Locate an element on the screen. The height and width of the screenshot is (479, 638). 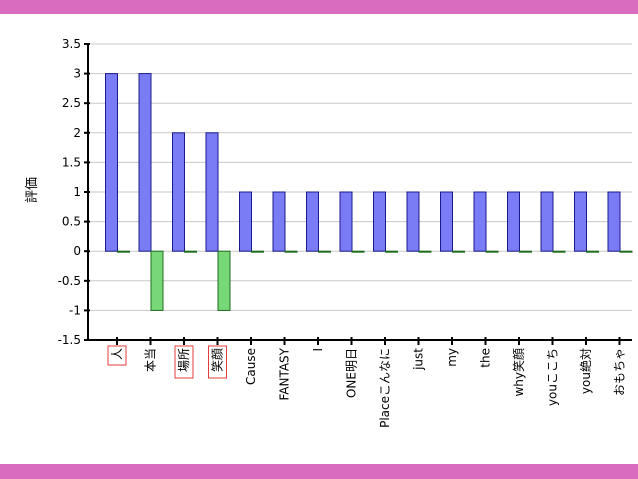
y-tick-label: 3.5 is located at coordinates (71, 44).